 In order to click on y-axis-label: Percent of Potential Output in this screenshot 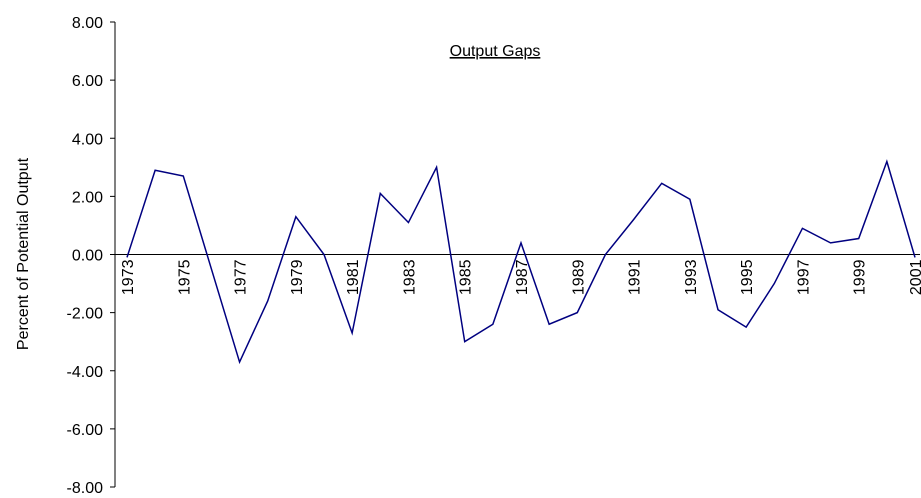, I will do `click(23, 253)`.